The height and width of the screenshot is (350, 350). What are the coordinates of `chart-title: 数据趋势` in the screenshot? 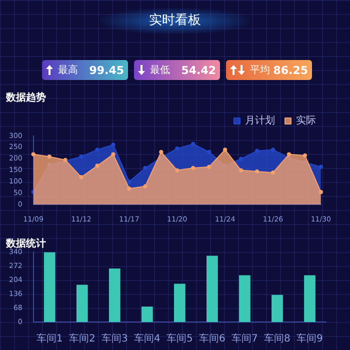 It's located at (25, 98).